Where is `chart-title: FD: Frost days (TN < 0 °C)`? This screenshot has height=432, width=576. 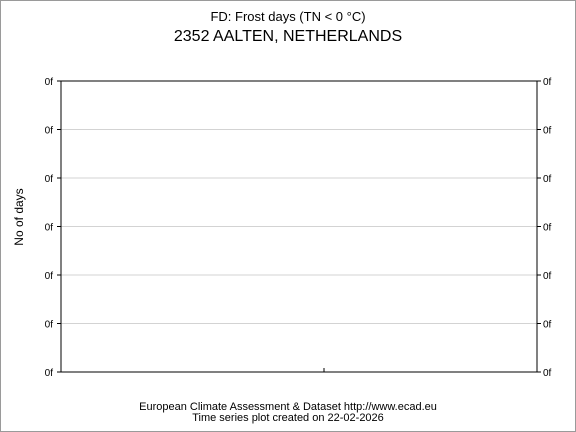 chart-title: FD: Frost days (TN < 0 °C) is located at coordinates (288, 16).